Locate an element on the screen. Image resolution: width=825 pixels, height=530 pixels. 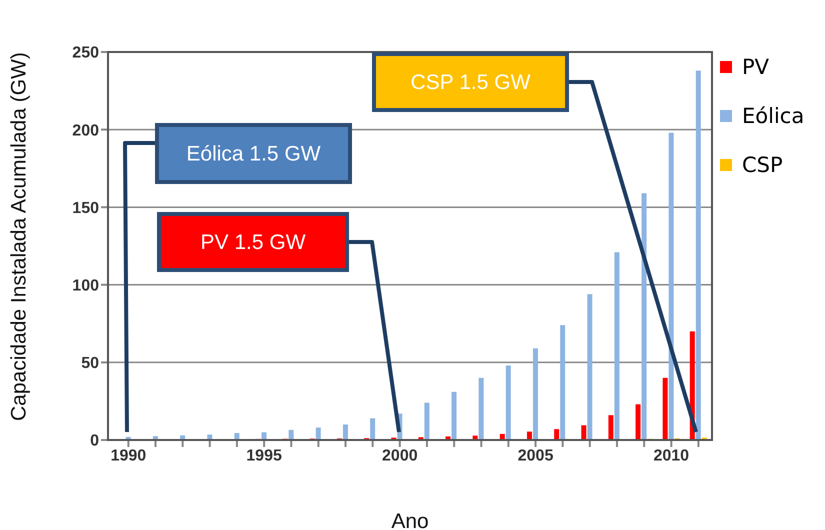
y-tick-label: 250 is located at coordinates (86, 53).